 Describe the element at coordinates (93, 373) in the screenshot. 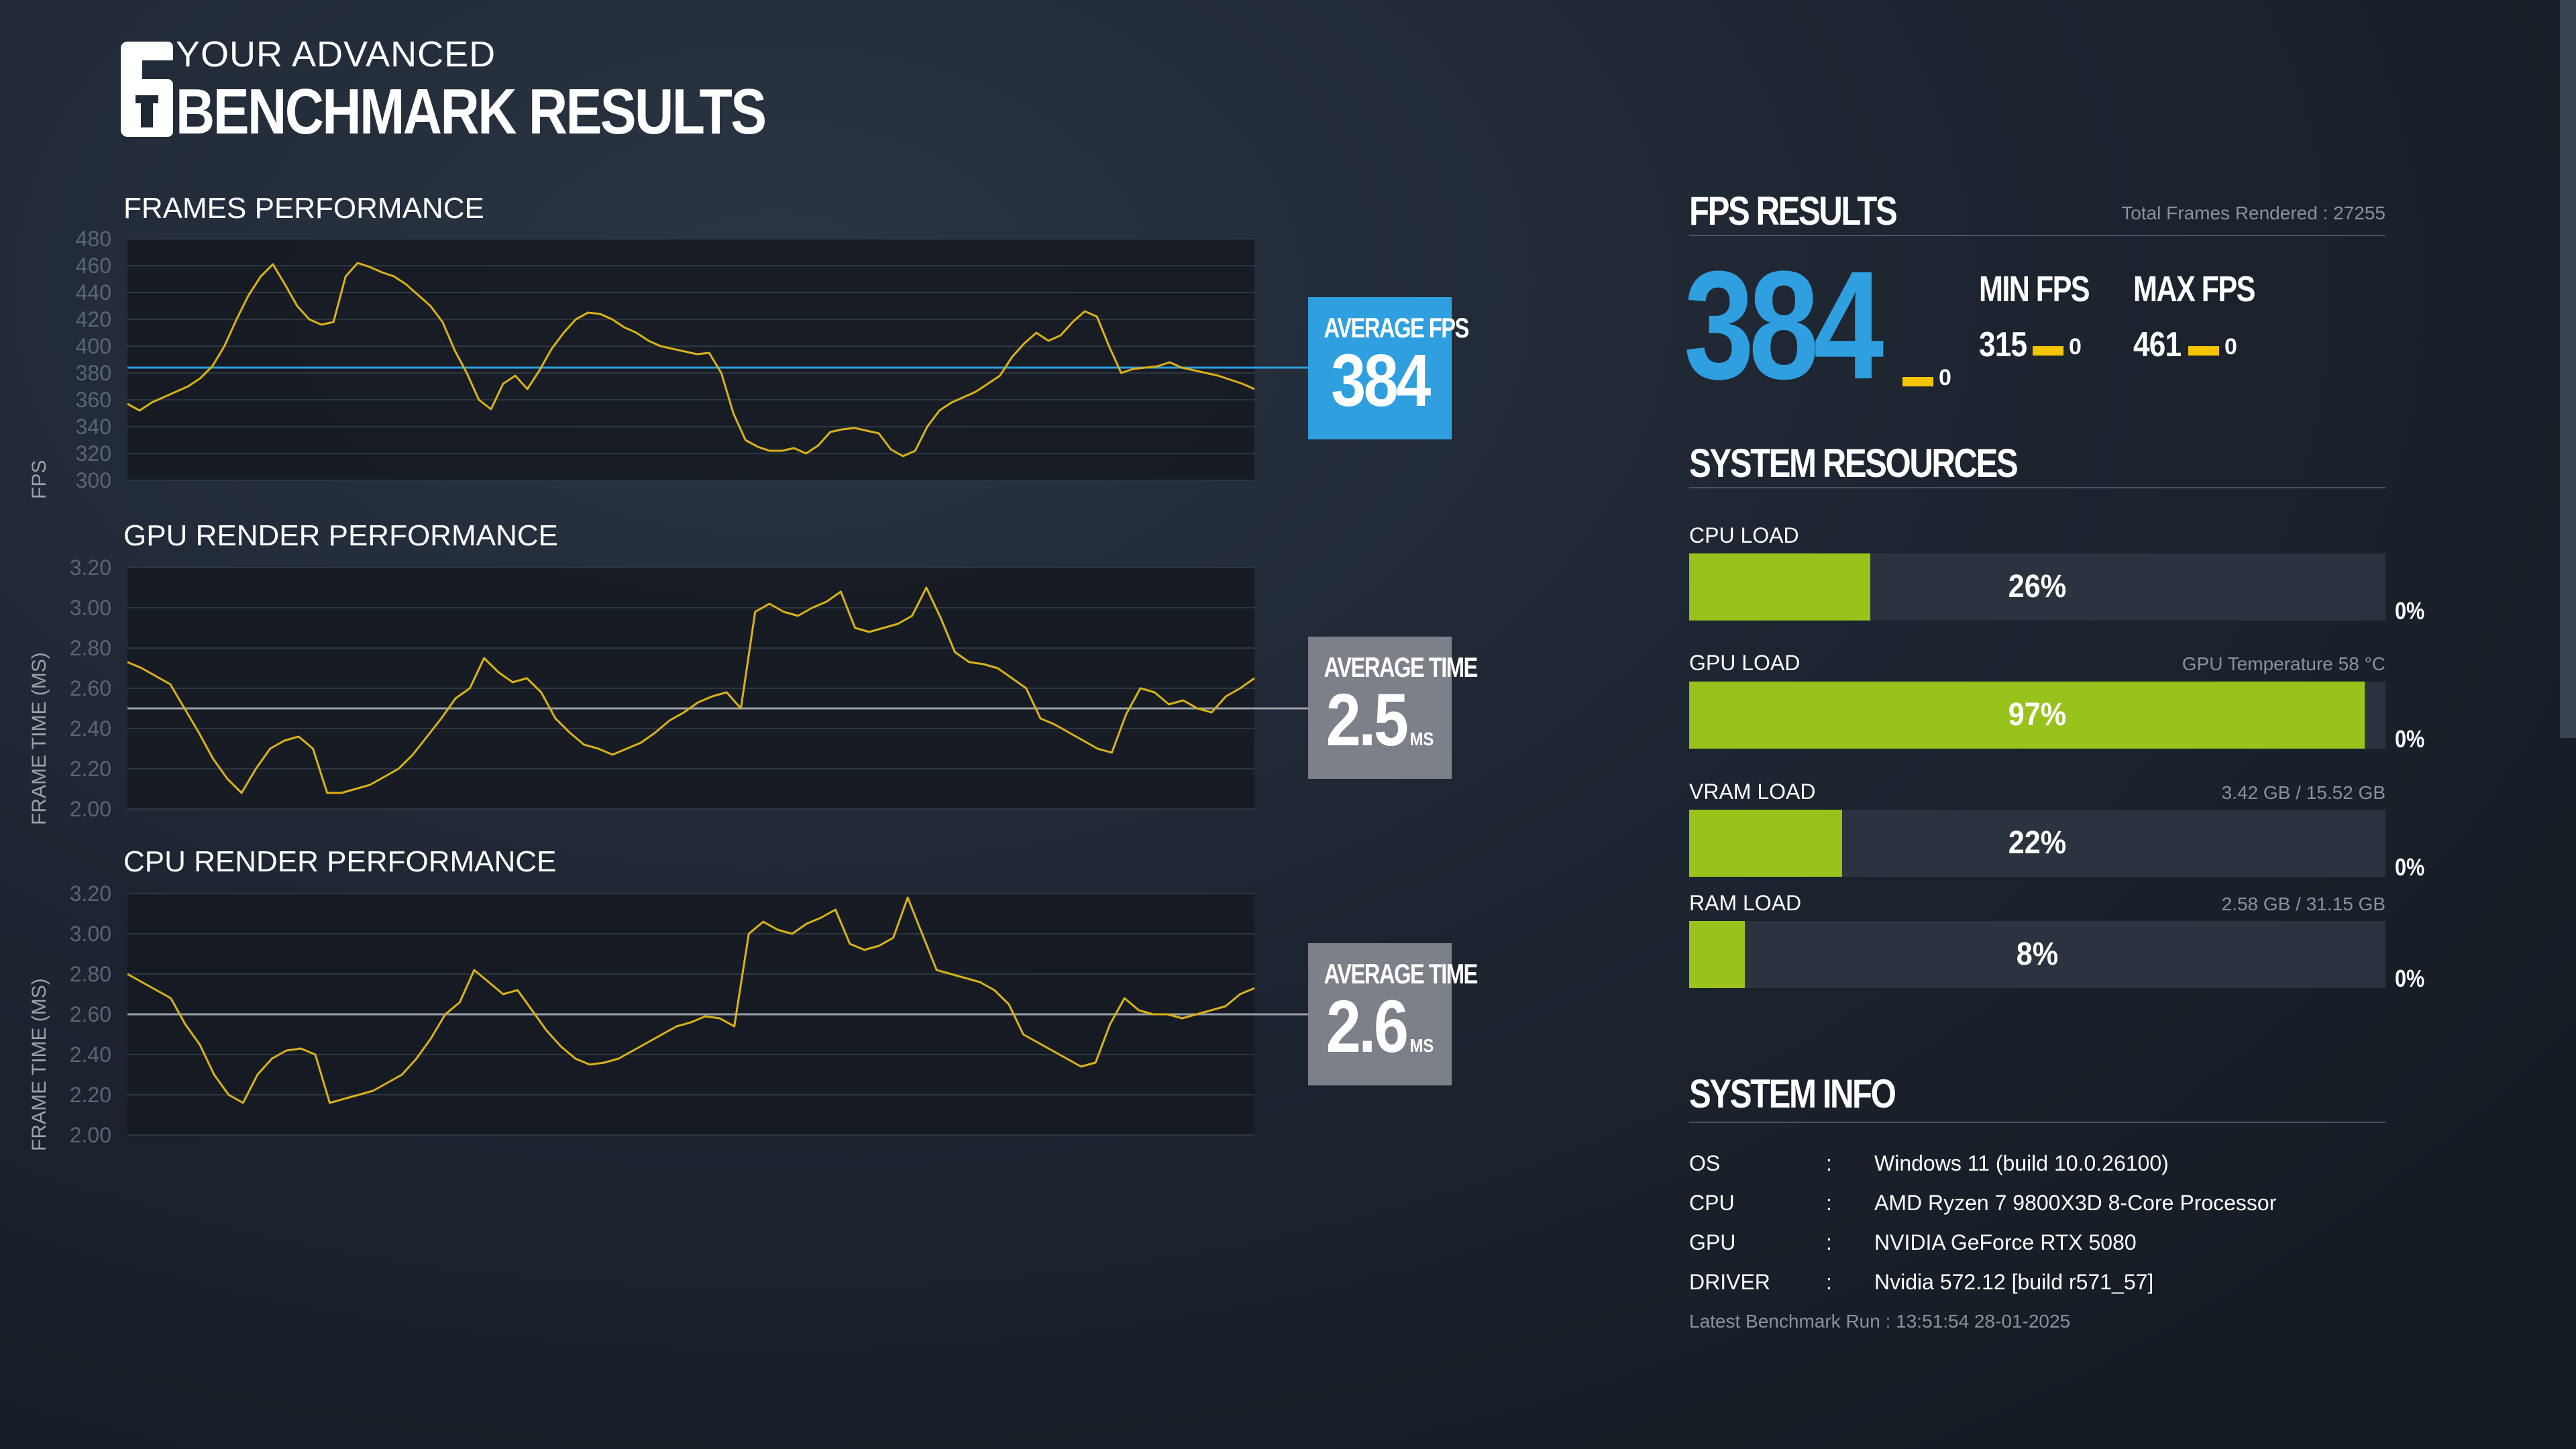

I see `frames-y-tick-label: 380` at that location.